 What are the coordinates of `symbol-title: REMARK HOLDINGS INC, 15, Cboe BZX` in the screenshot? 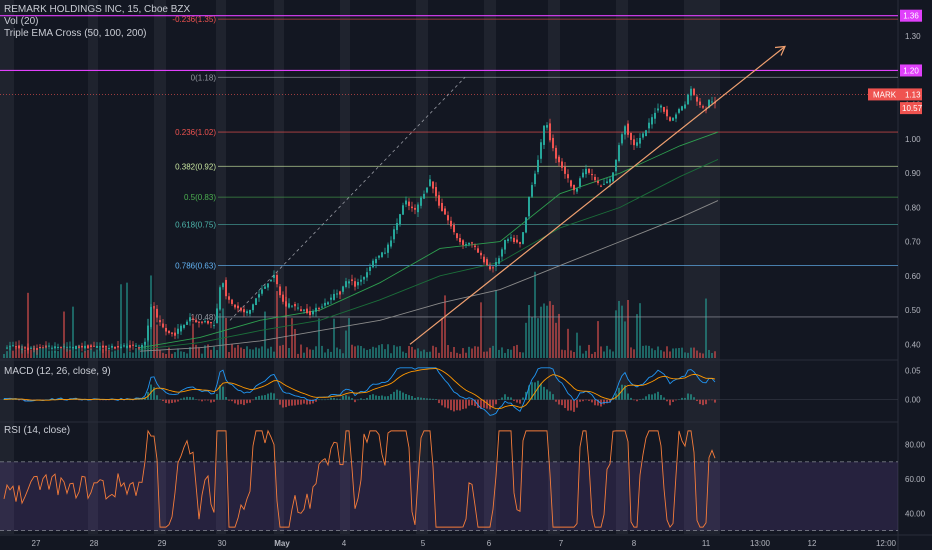 It's located at (97, 9).